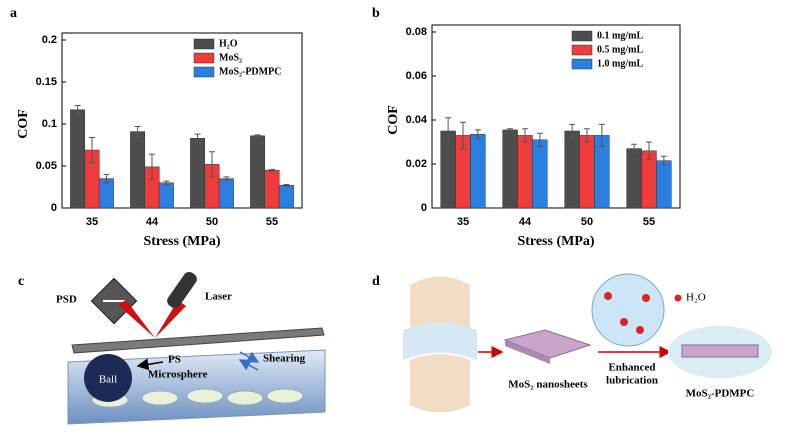 The height and width of the screenshot is (438, 794). I want to click on label: lubrication, so click(632, 381).